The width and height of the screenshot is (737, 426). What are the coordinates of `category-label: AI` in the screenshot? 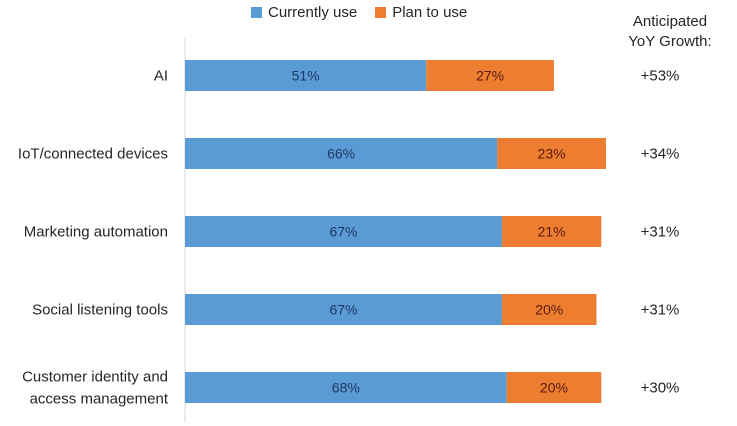 It's located at (161, 76).